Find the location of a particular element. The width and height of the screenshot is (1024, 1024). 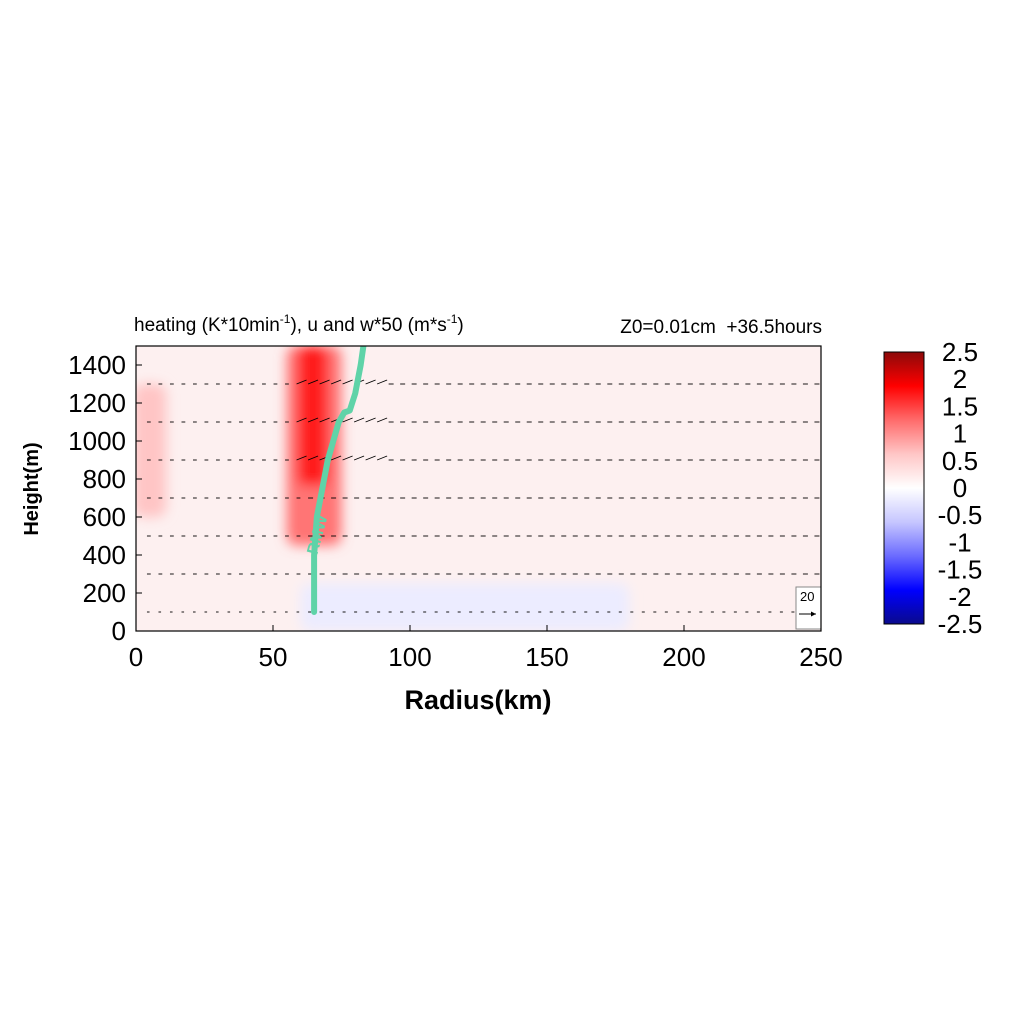

colorbar-tick-label: -2.5 is located at coordinates (960, 624).